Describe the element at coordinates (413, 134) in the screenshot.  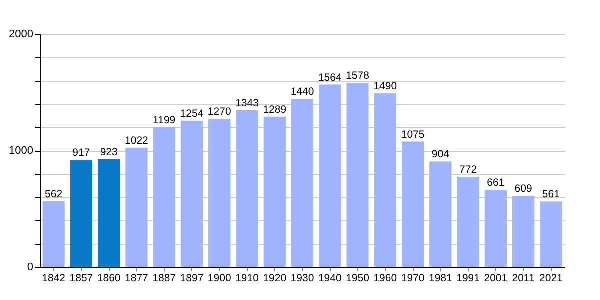
I see `data-label: 1075` at that location.